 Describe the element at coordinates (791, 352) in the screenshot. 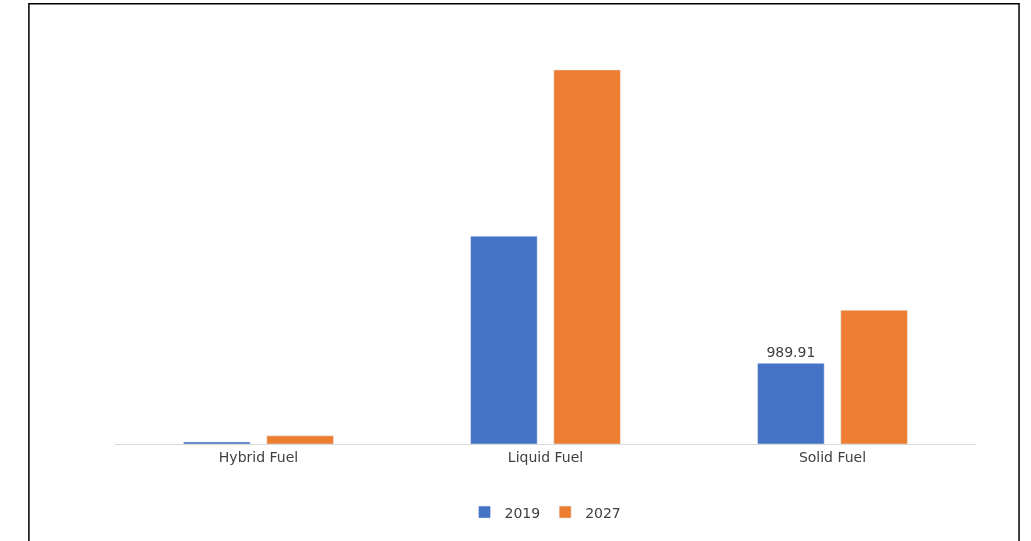

I see `data-label: 989.91` at that location.